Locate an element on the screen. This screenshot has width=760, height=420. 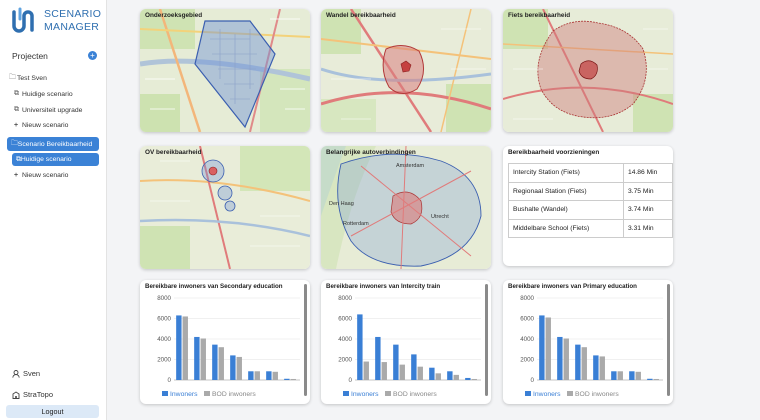
map-card-cycling: Fiets bereikbaarheid is located at coordinates (588, 70).